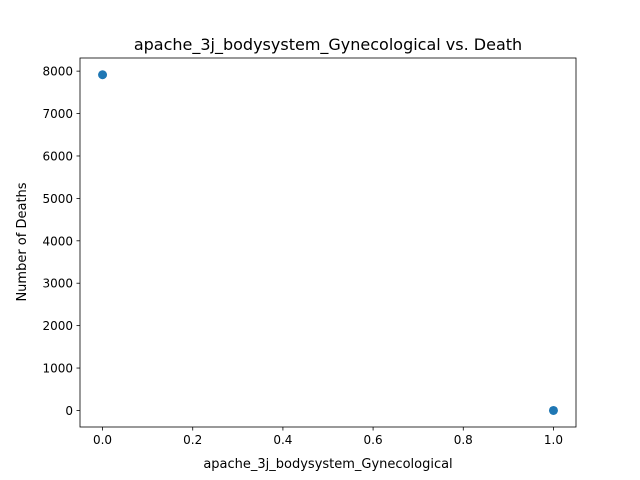  What do you see at coordinates (553, 440) in the screenshot?
I see `x-tick-label-5: 1.0` at bounding box center [553, 440].